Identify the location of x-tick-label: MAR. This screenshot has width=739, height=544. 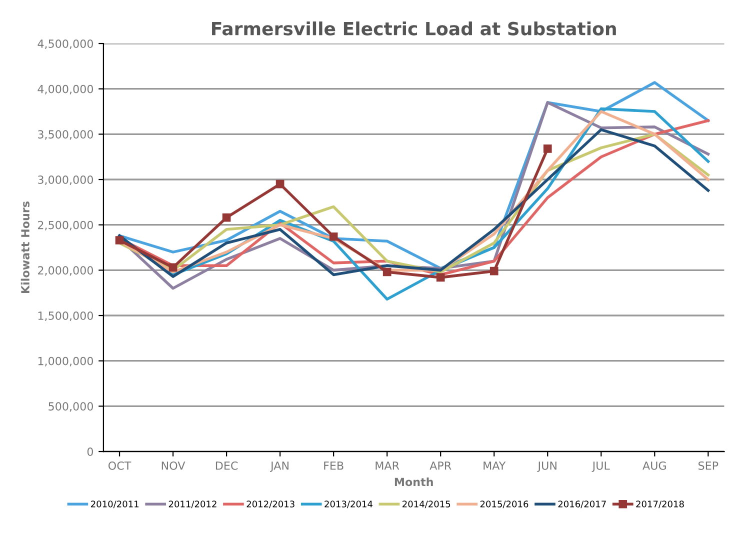
(388, 466).